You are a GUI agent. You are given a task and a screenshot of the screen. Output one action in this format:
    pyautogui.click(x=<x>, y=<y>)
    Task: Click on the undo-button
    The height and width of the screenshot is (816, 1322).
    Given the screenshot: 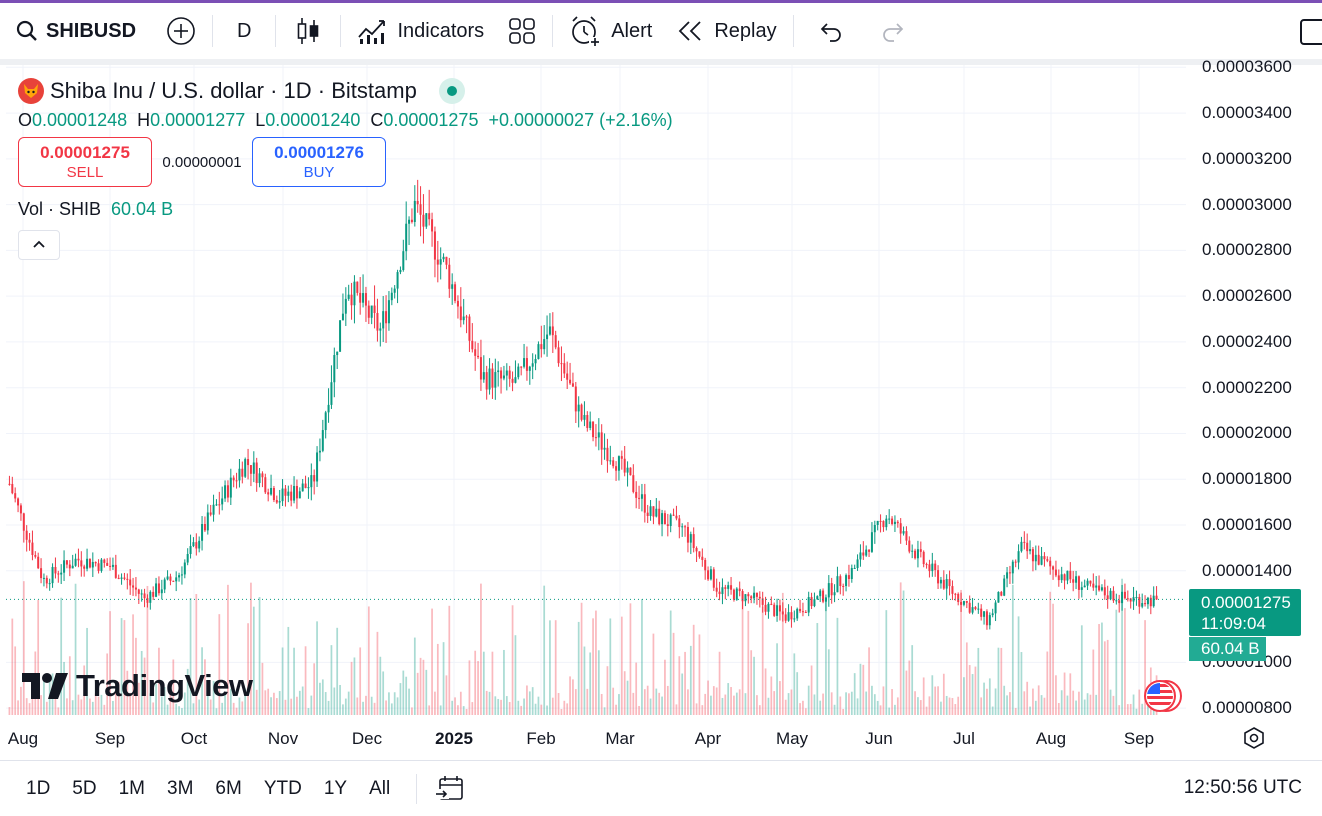 What is the action you would take?
    pyautogui.click(x=831, y=31)
    